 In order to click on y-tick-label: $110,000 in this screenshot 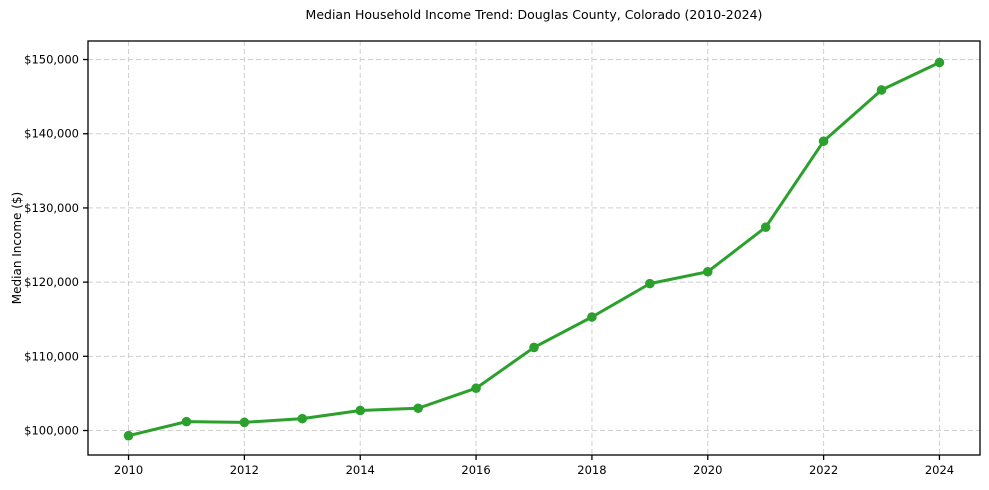, I will do `click(51, 356)`.